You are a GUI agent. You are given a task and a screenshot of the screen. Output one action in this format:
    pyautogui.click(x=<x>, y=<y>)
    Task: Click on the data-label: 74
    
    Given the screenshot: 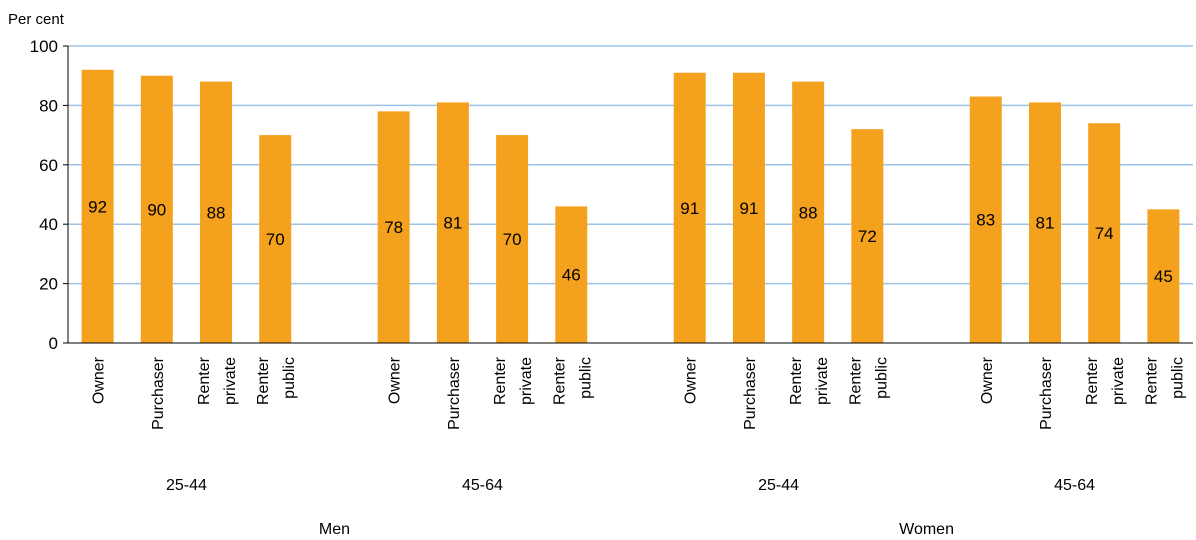 What is the action you would take?
    pyautogui.click(x=1104, y=233)
    